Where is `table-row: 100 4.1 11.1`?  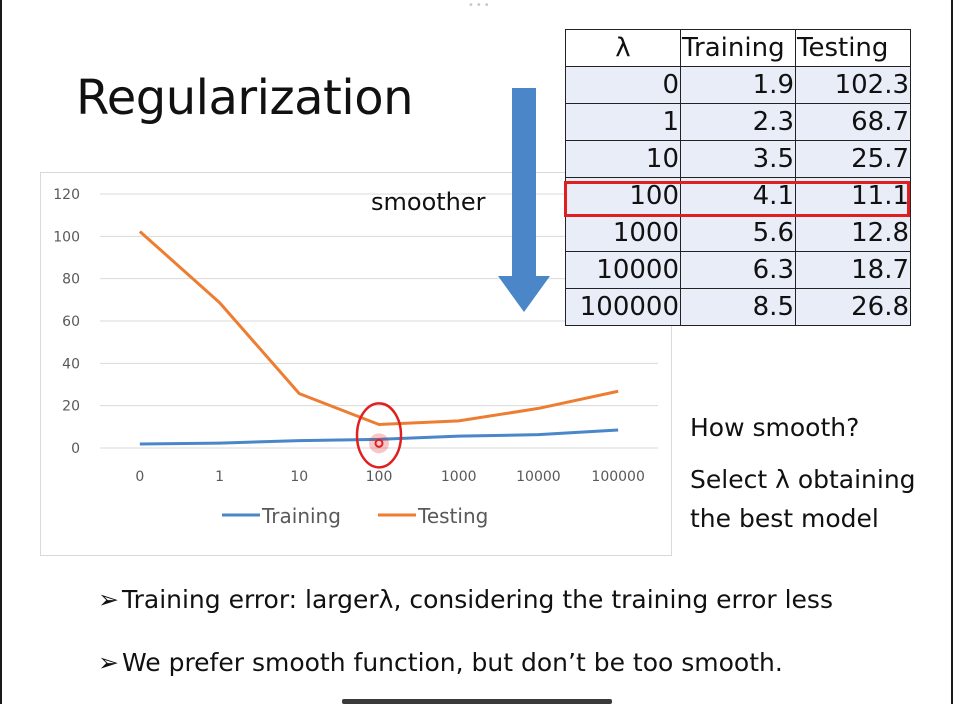
table-row: 100 4.1 11.1 is located at coordinates (738, 196).